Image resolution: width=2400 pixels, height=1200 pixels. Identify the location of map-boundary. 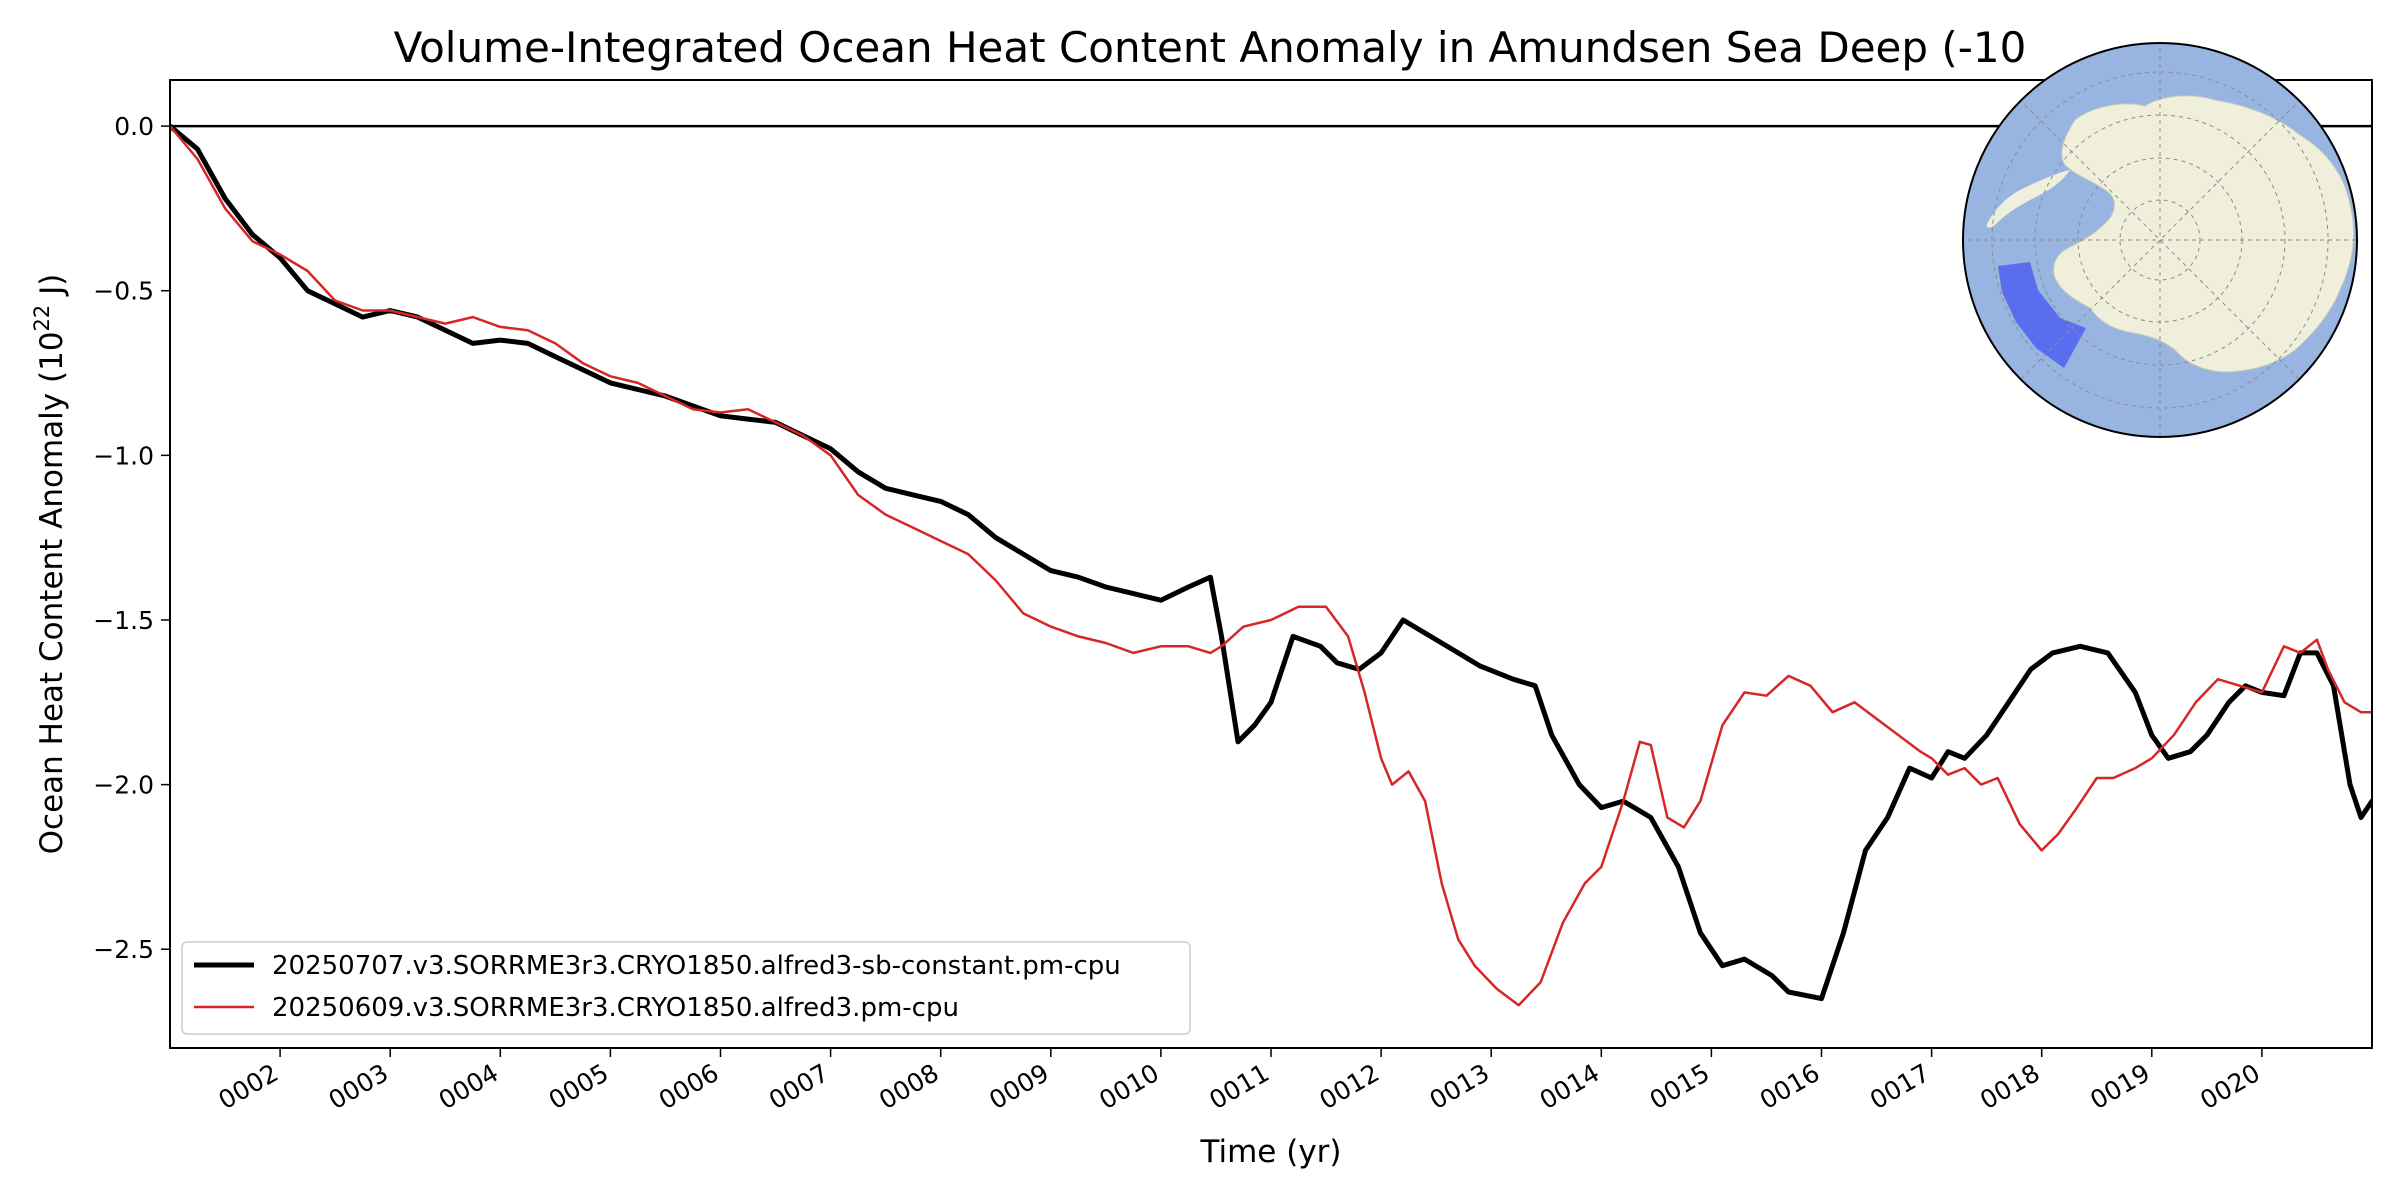
(2160, 240).